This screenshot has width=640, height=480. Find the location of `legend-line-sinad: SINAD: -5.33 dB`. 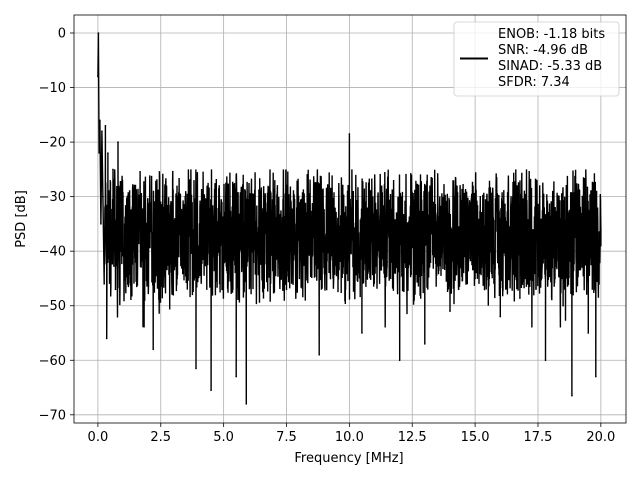

legend-line-sinad: SINAD: -5.33 dB is located at coordinates (550, 66).